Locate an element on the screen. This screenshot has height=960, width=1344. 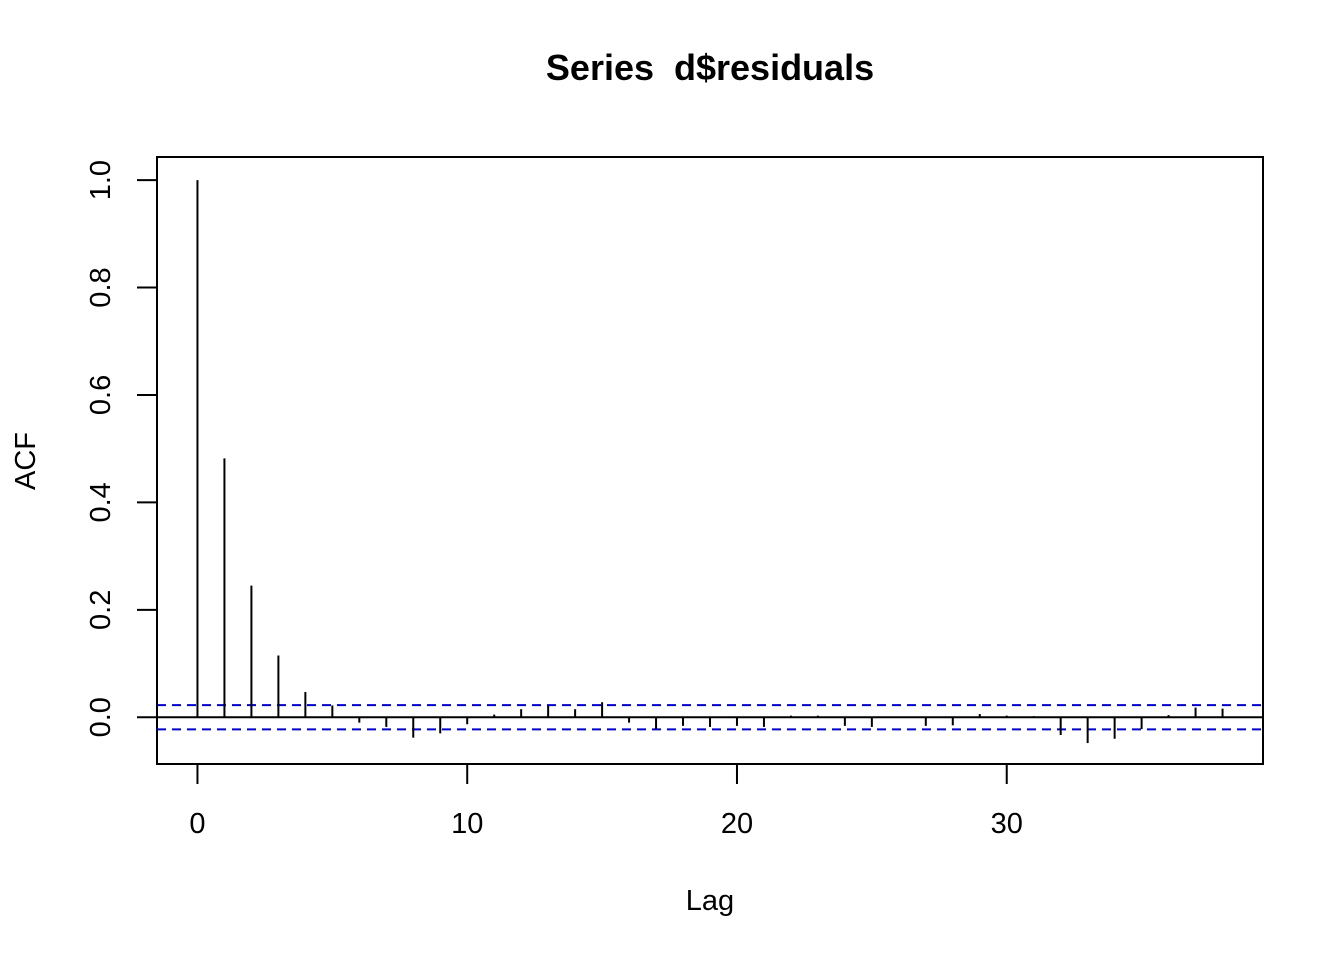
y-tick-label: 0.2 is located at coordinates (101, 610).